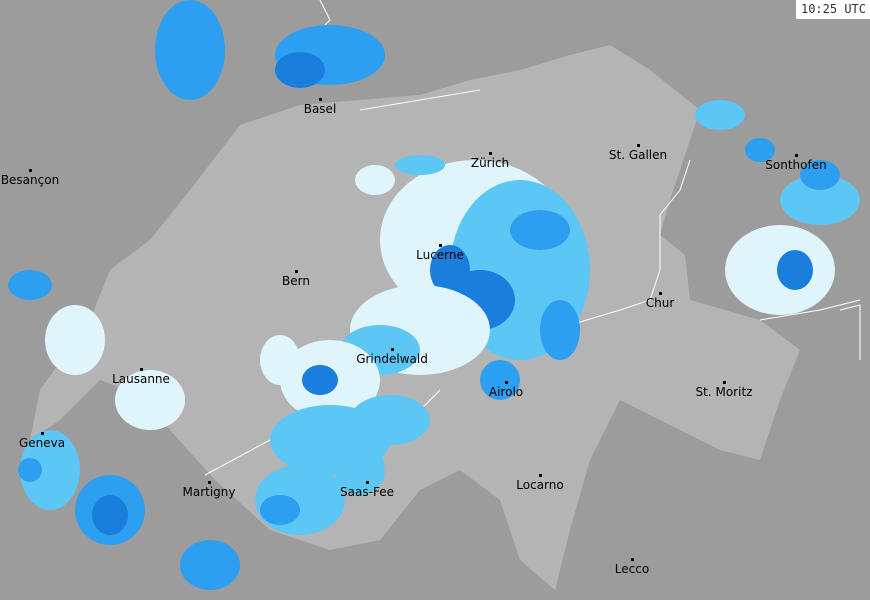 The image size is (870, 600). I want to click on city-label: Lucerne, so click(440, 255).